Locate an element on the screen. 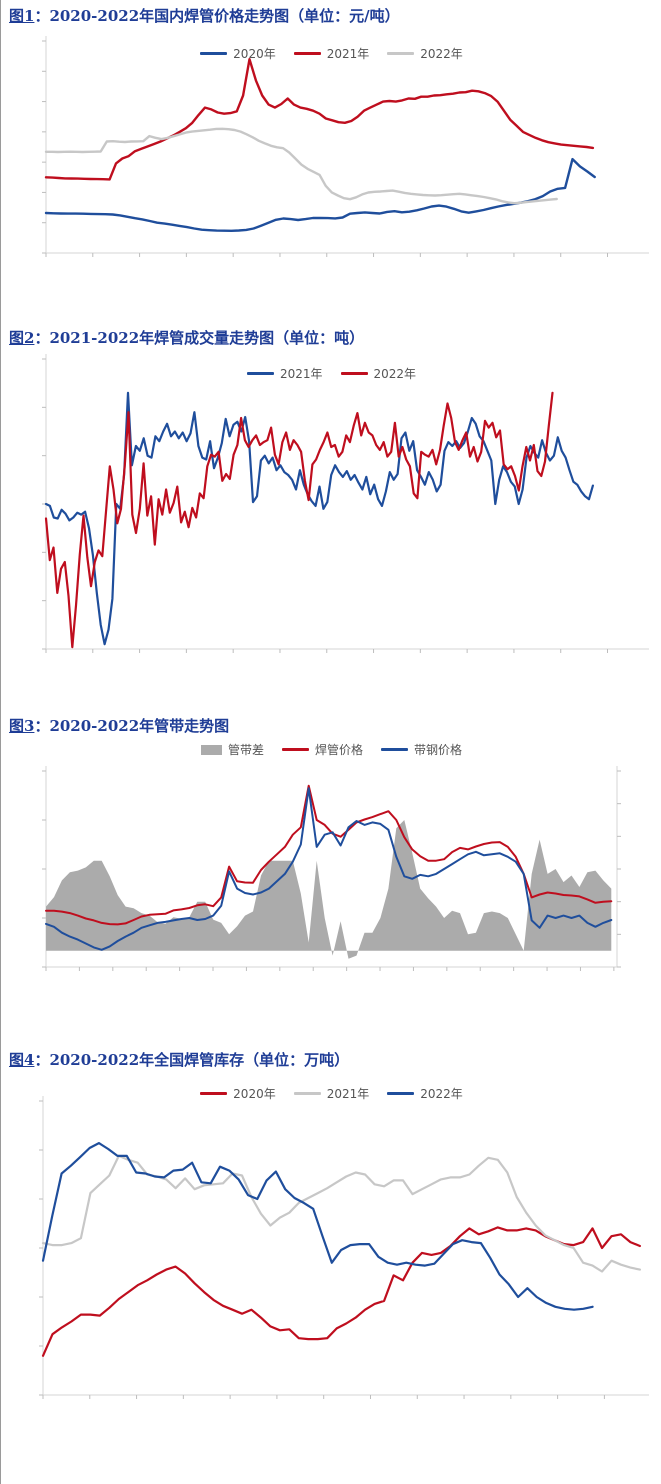  chart-2-title-prefix: 图2 is located at coordinates (22, 338).